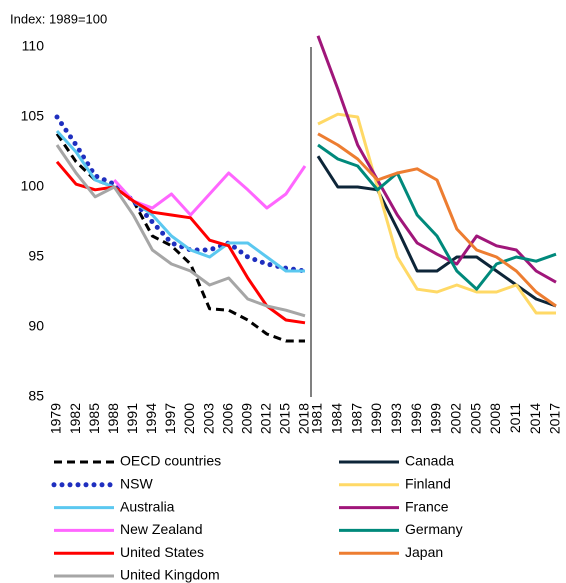  Describe the element at coordinates (151, 418) in the screenshot. I see `x-tick-label: 1994` at that location.